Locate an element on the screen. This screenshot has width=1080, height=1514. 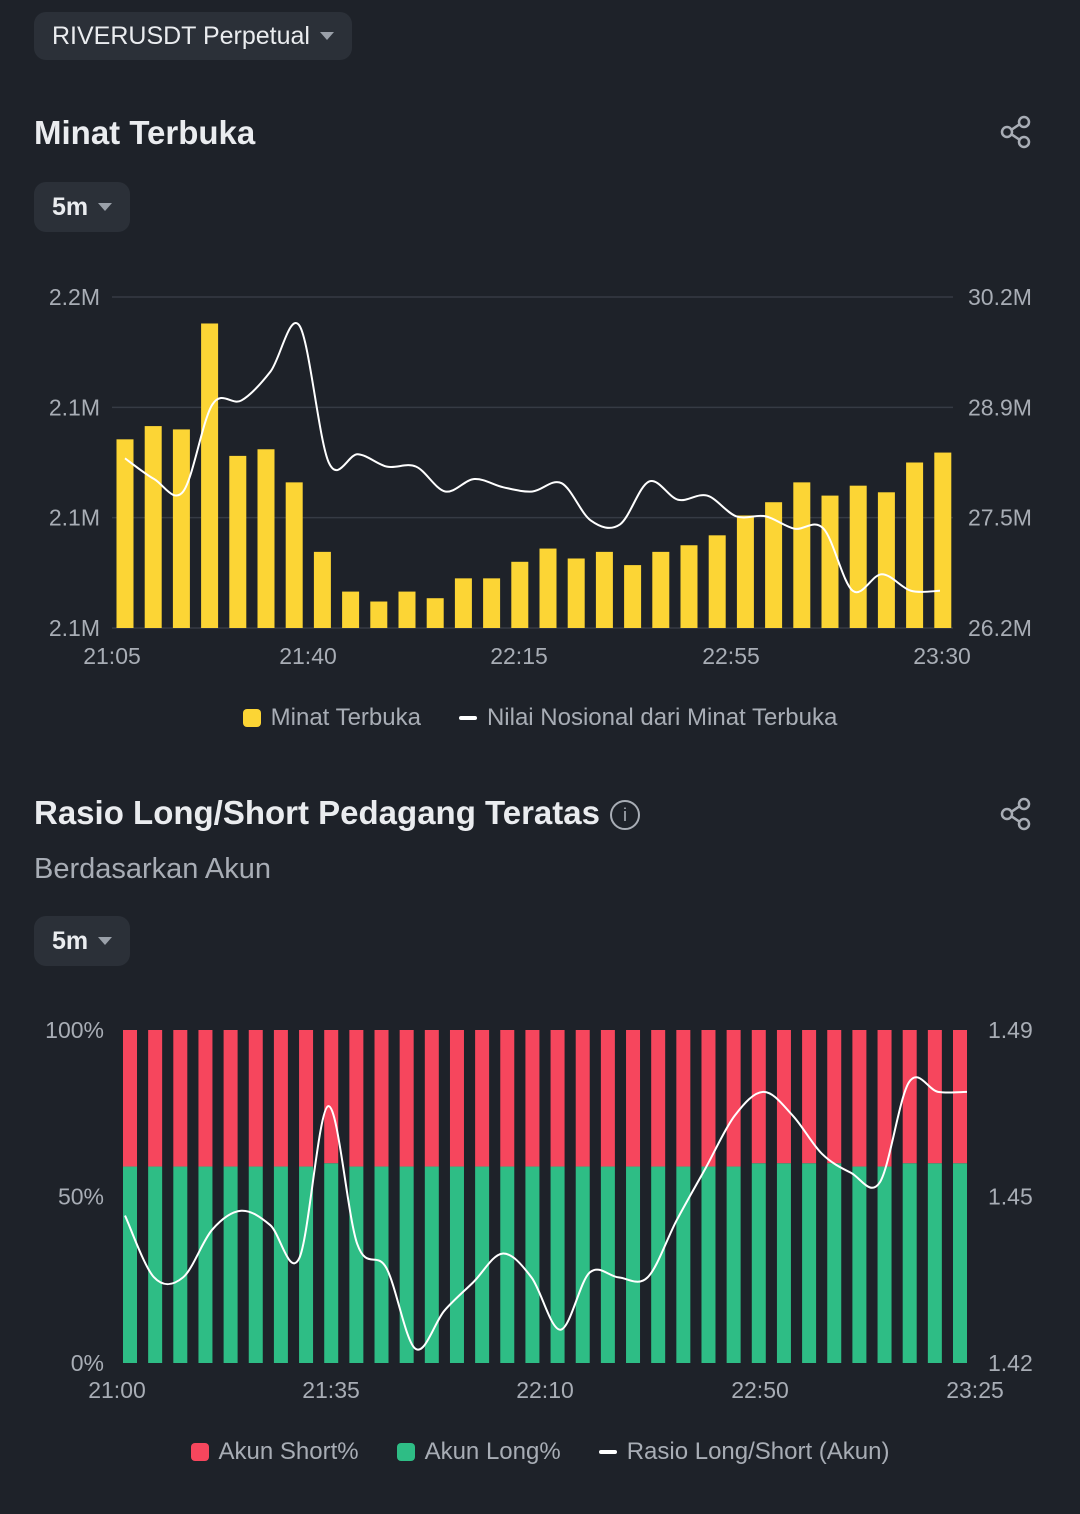
y-left-tick-label: 0% is located at coordinates (87, 1363).